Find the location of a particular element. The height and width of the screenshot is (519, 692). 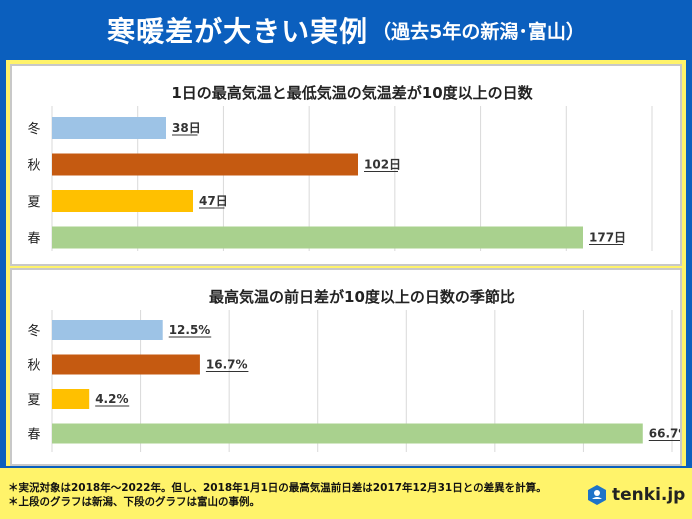

page-subtitle: （過去5年の新潟･富山） is located at coordinates (478, 31).